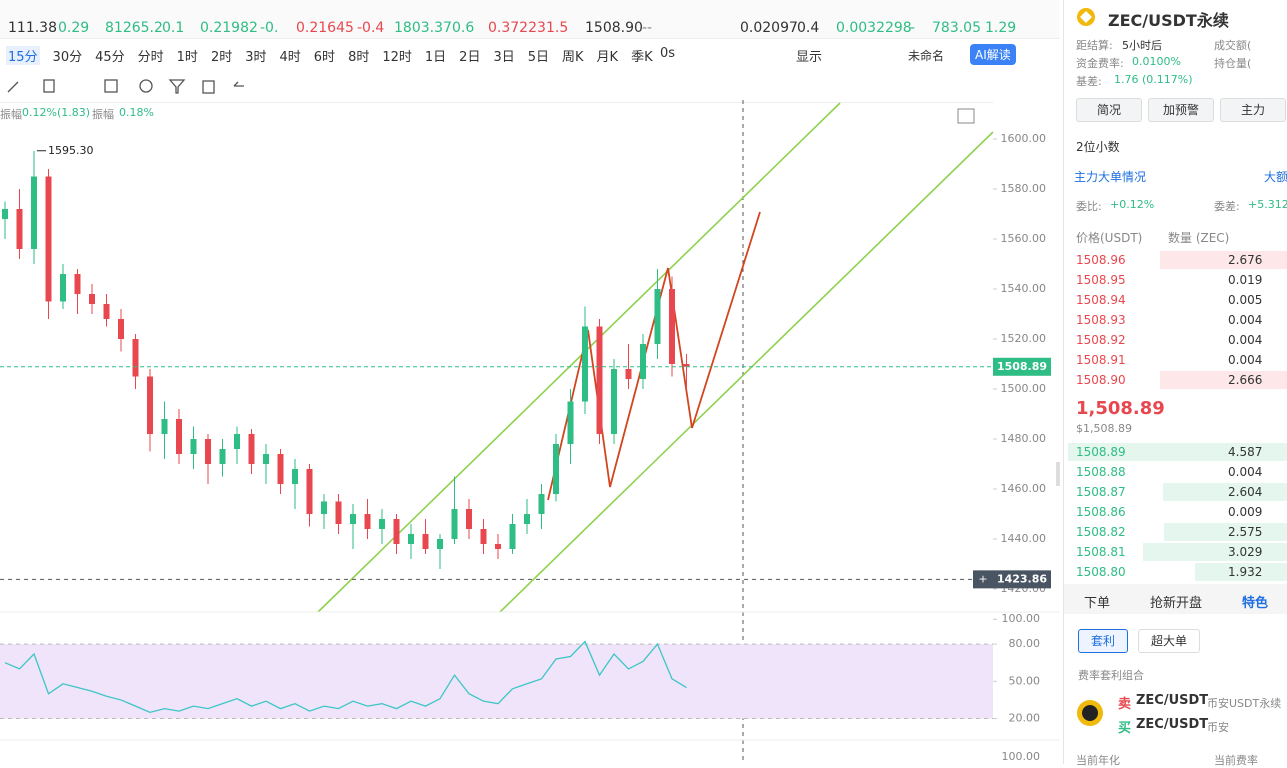 This screenshot has width=1287, height=768. Describe the element at coordinates (517, 28) in the screenshot. I see `ticker-price: 0.37223` at that location.